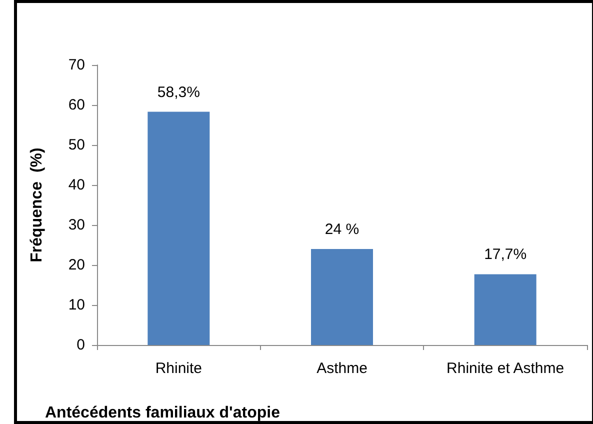 Image resolution: width=593 pixels, height=424 pixels. What do you see at coordinates (178, 368) in the screenshot?
I see `x-tick-label: Rhinite` at bounding box center [178, 368].